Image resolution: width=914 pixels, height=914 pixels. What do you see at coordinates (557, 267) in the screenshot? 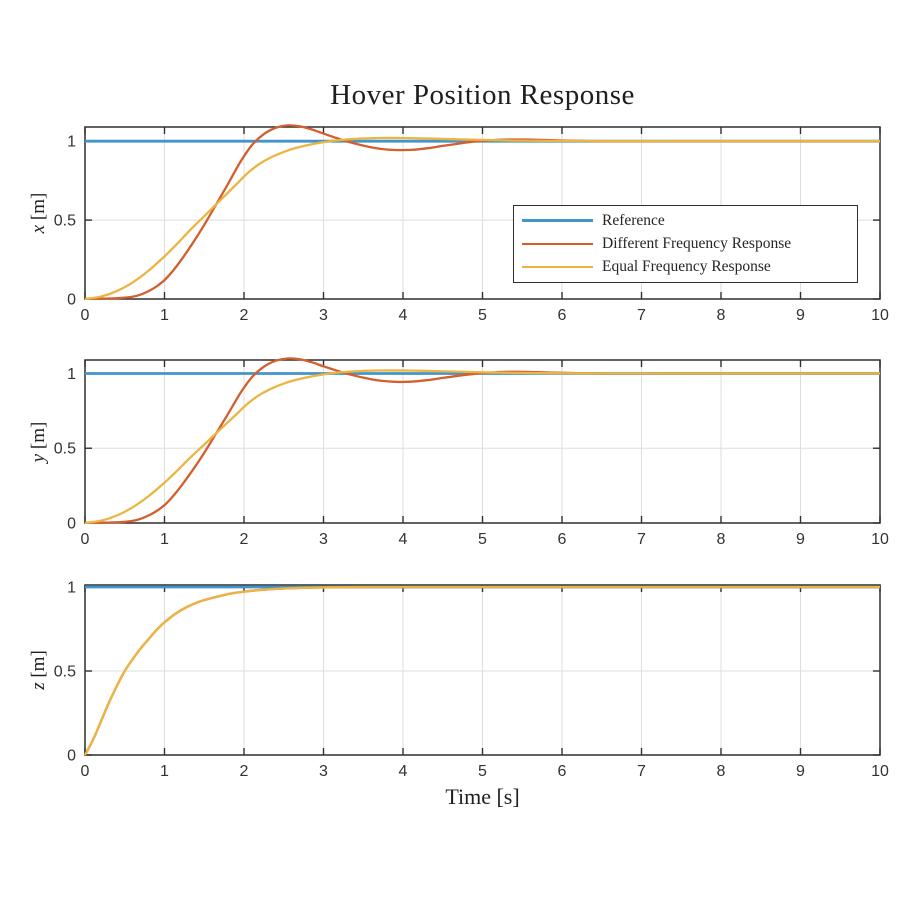
I see `legend-line-equal-frequency` at bounding box center [557, 267].